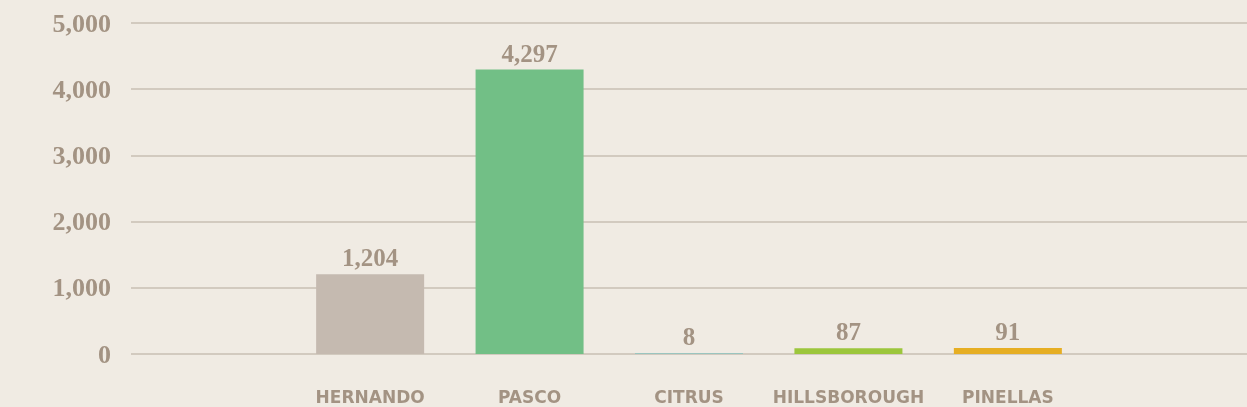  I want to click on data-label: 1,204, so click(370, 258).